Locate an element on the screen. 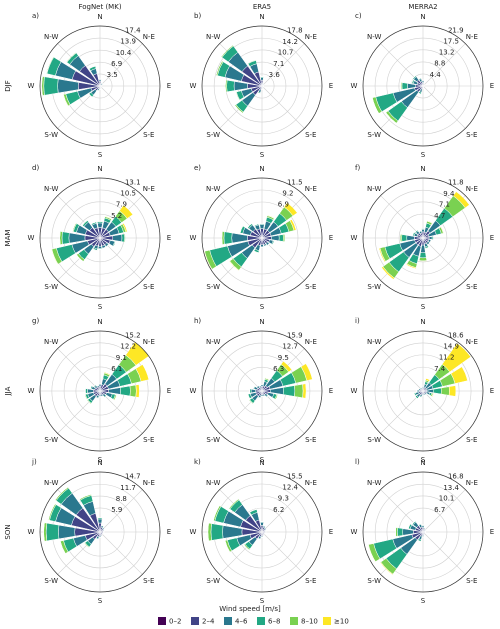 The width and height of the screenshot is (500, 629). windrose-panel: 6.2 9.3 12.4 15.5 N N-E E S-E S S-W W N-W k) is located at coordinates (262, 531).